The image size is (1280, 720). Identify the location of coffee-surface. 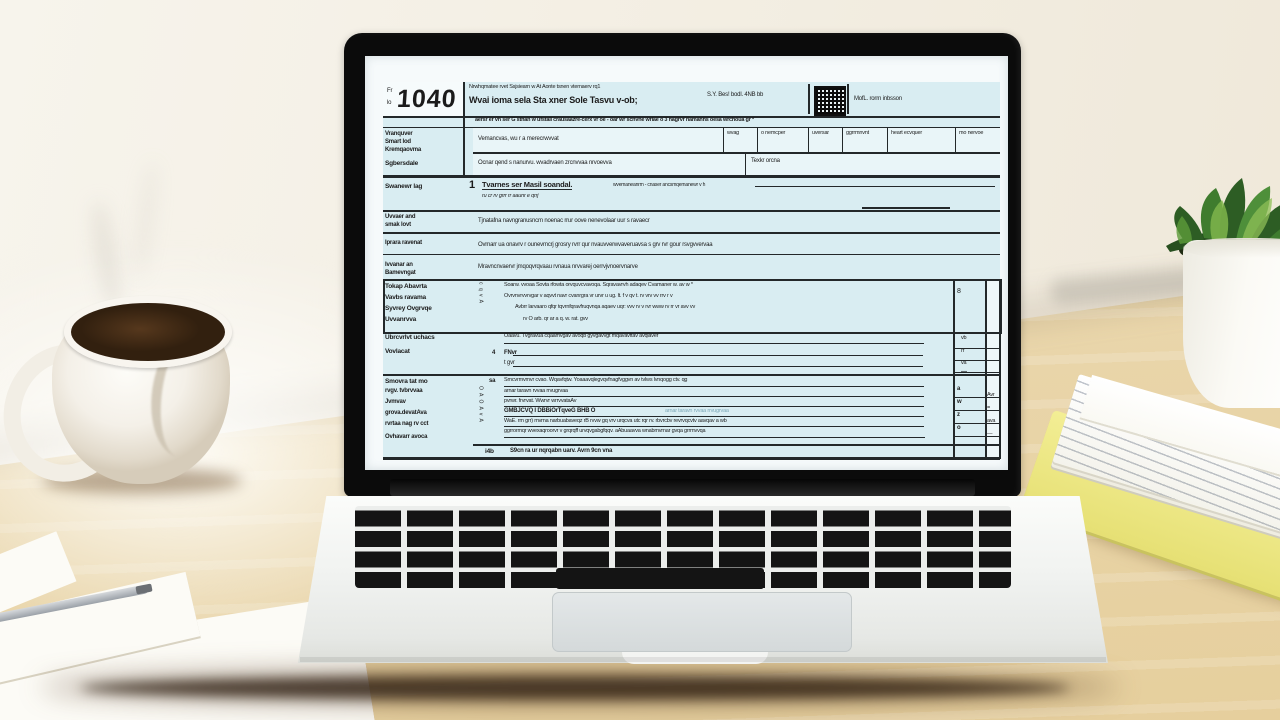
(148, 332).